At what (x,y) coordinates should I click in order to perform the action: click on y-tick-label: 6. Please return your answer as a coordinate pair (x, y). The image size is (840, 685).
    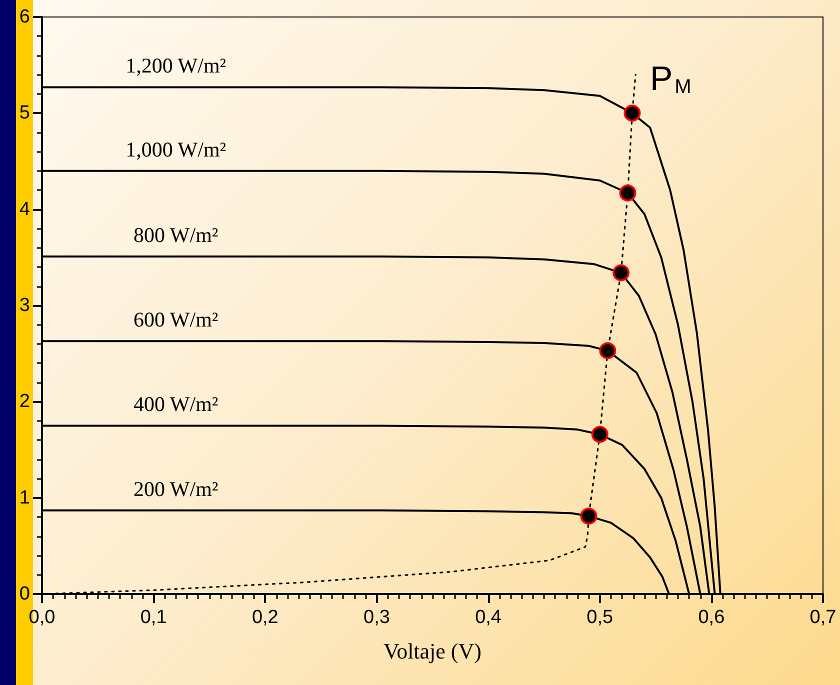
    Looking at the image, I should click on (24, 17).